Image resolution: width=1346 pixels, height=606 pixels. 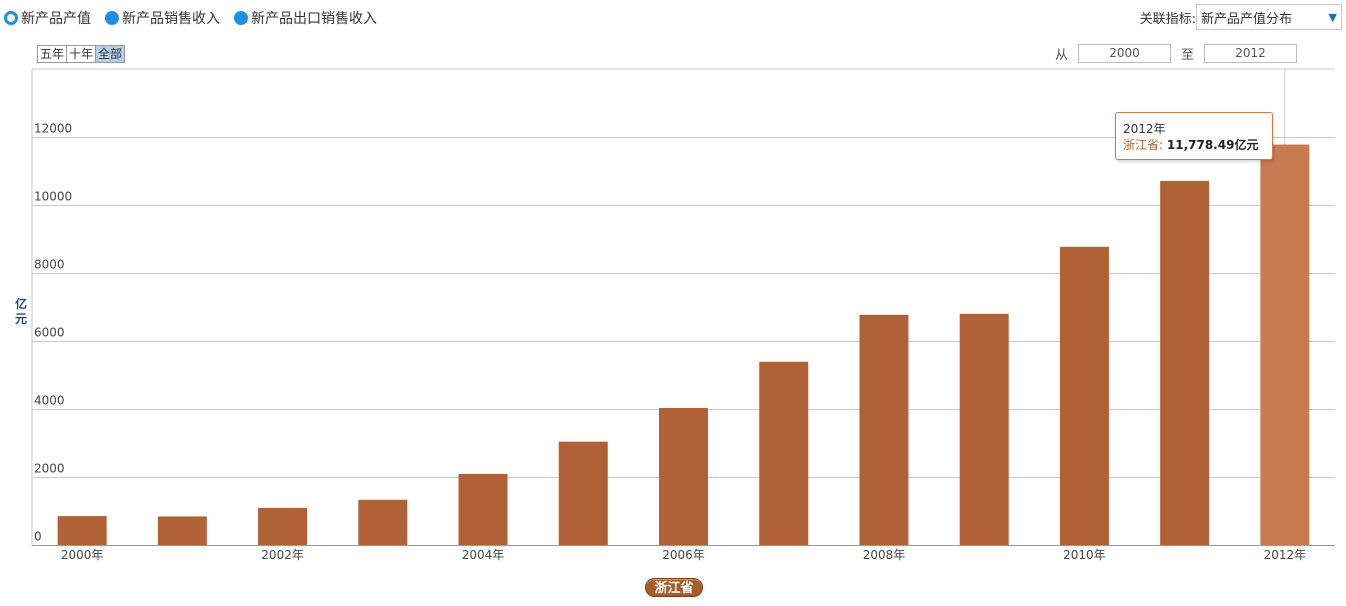 I want to click on chart-tooltip: 2012年 浙江省: 11,778.49亿元, so click(x=1194, y=136).